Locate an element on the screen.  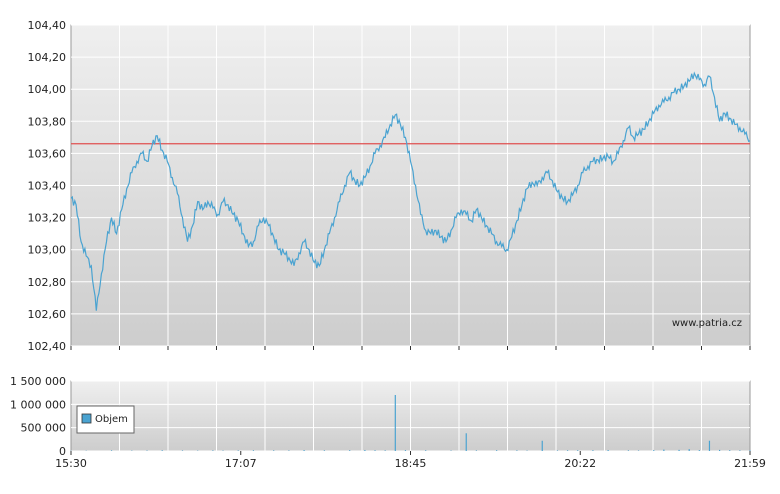
price-y-tick-label: 104,00 is located at coordinates (47, 89).